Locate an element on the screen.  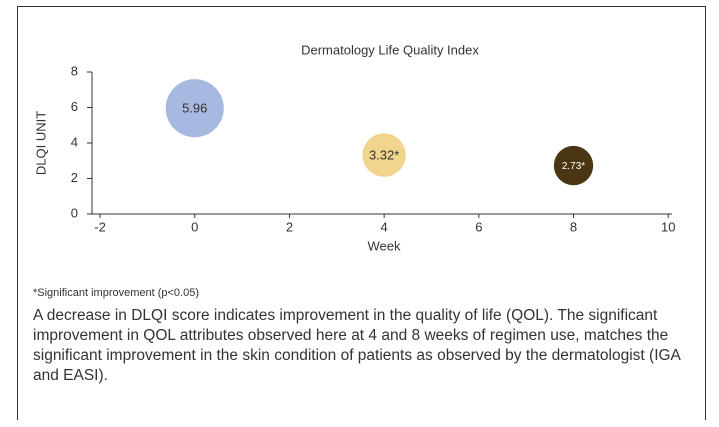
x-tick-label: 10 is located at coordinates (668, 226).